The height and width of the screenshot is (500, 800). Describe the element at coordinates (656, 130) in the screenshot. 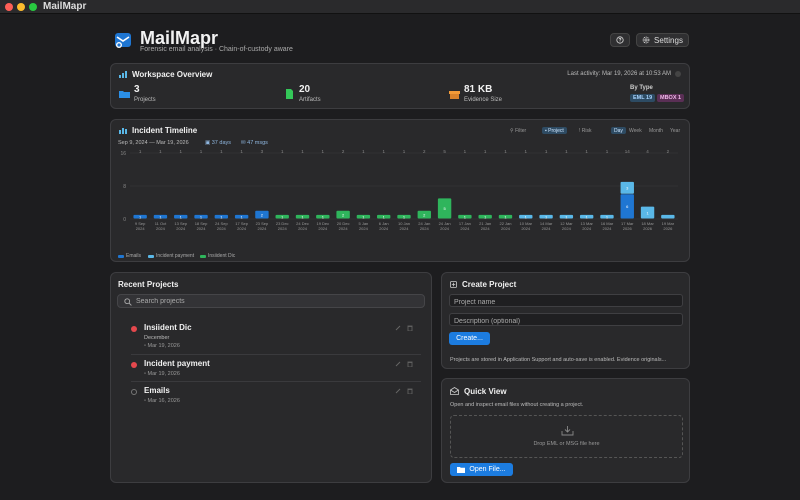

I see `granularity-month: Month` at that location.